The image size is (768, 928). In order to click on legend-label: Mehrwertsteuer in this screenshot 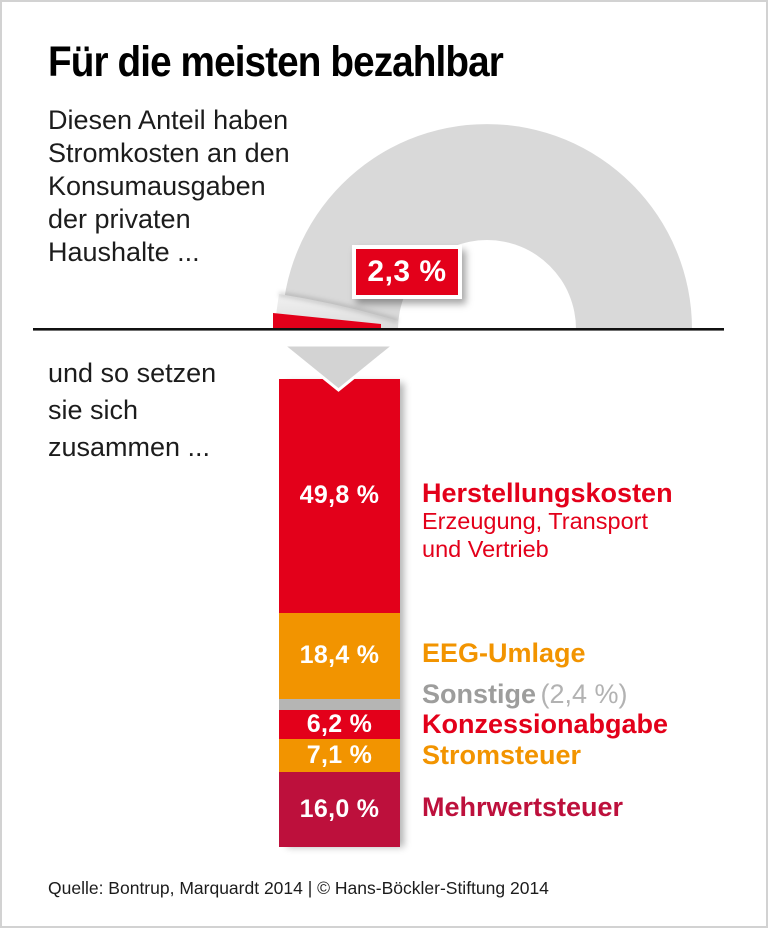, I will do `click(523, 807)`.